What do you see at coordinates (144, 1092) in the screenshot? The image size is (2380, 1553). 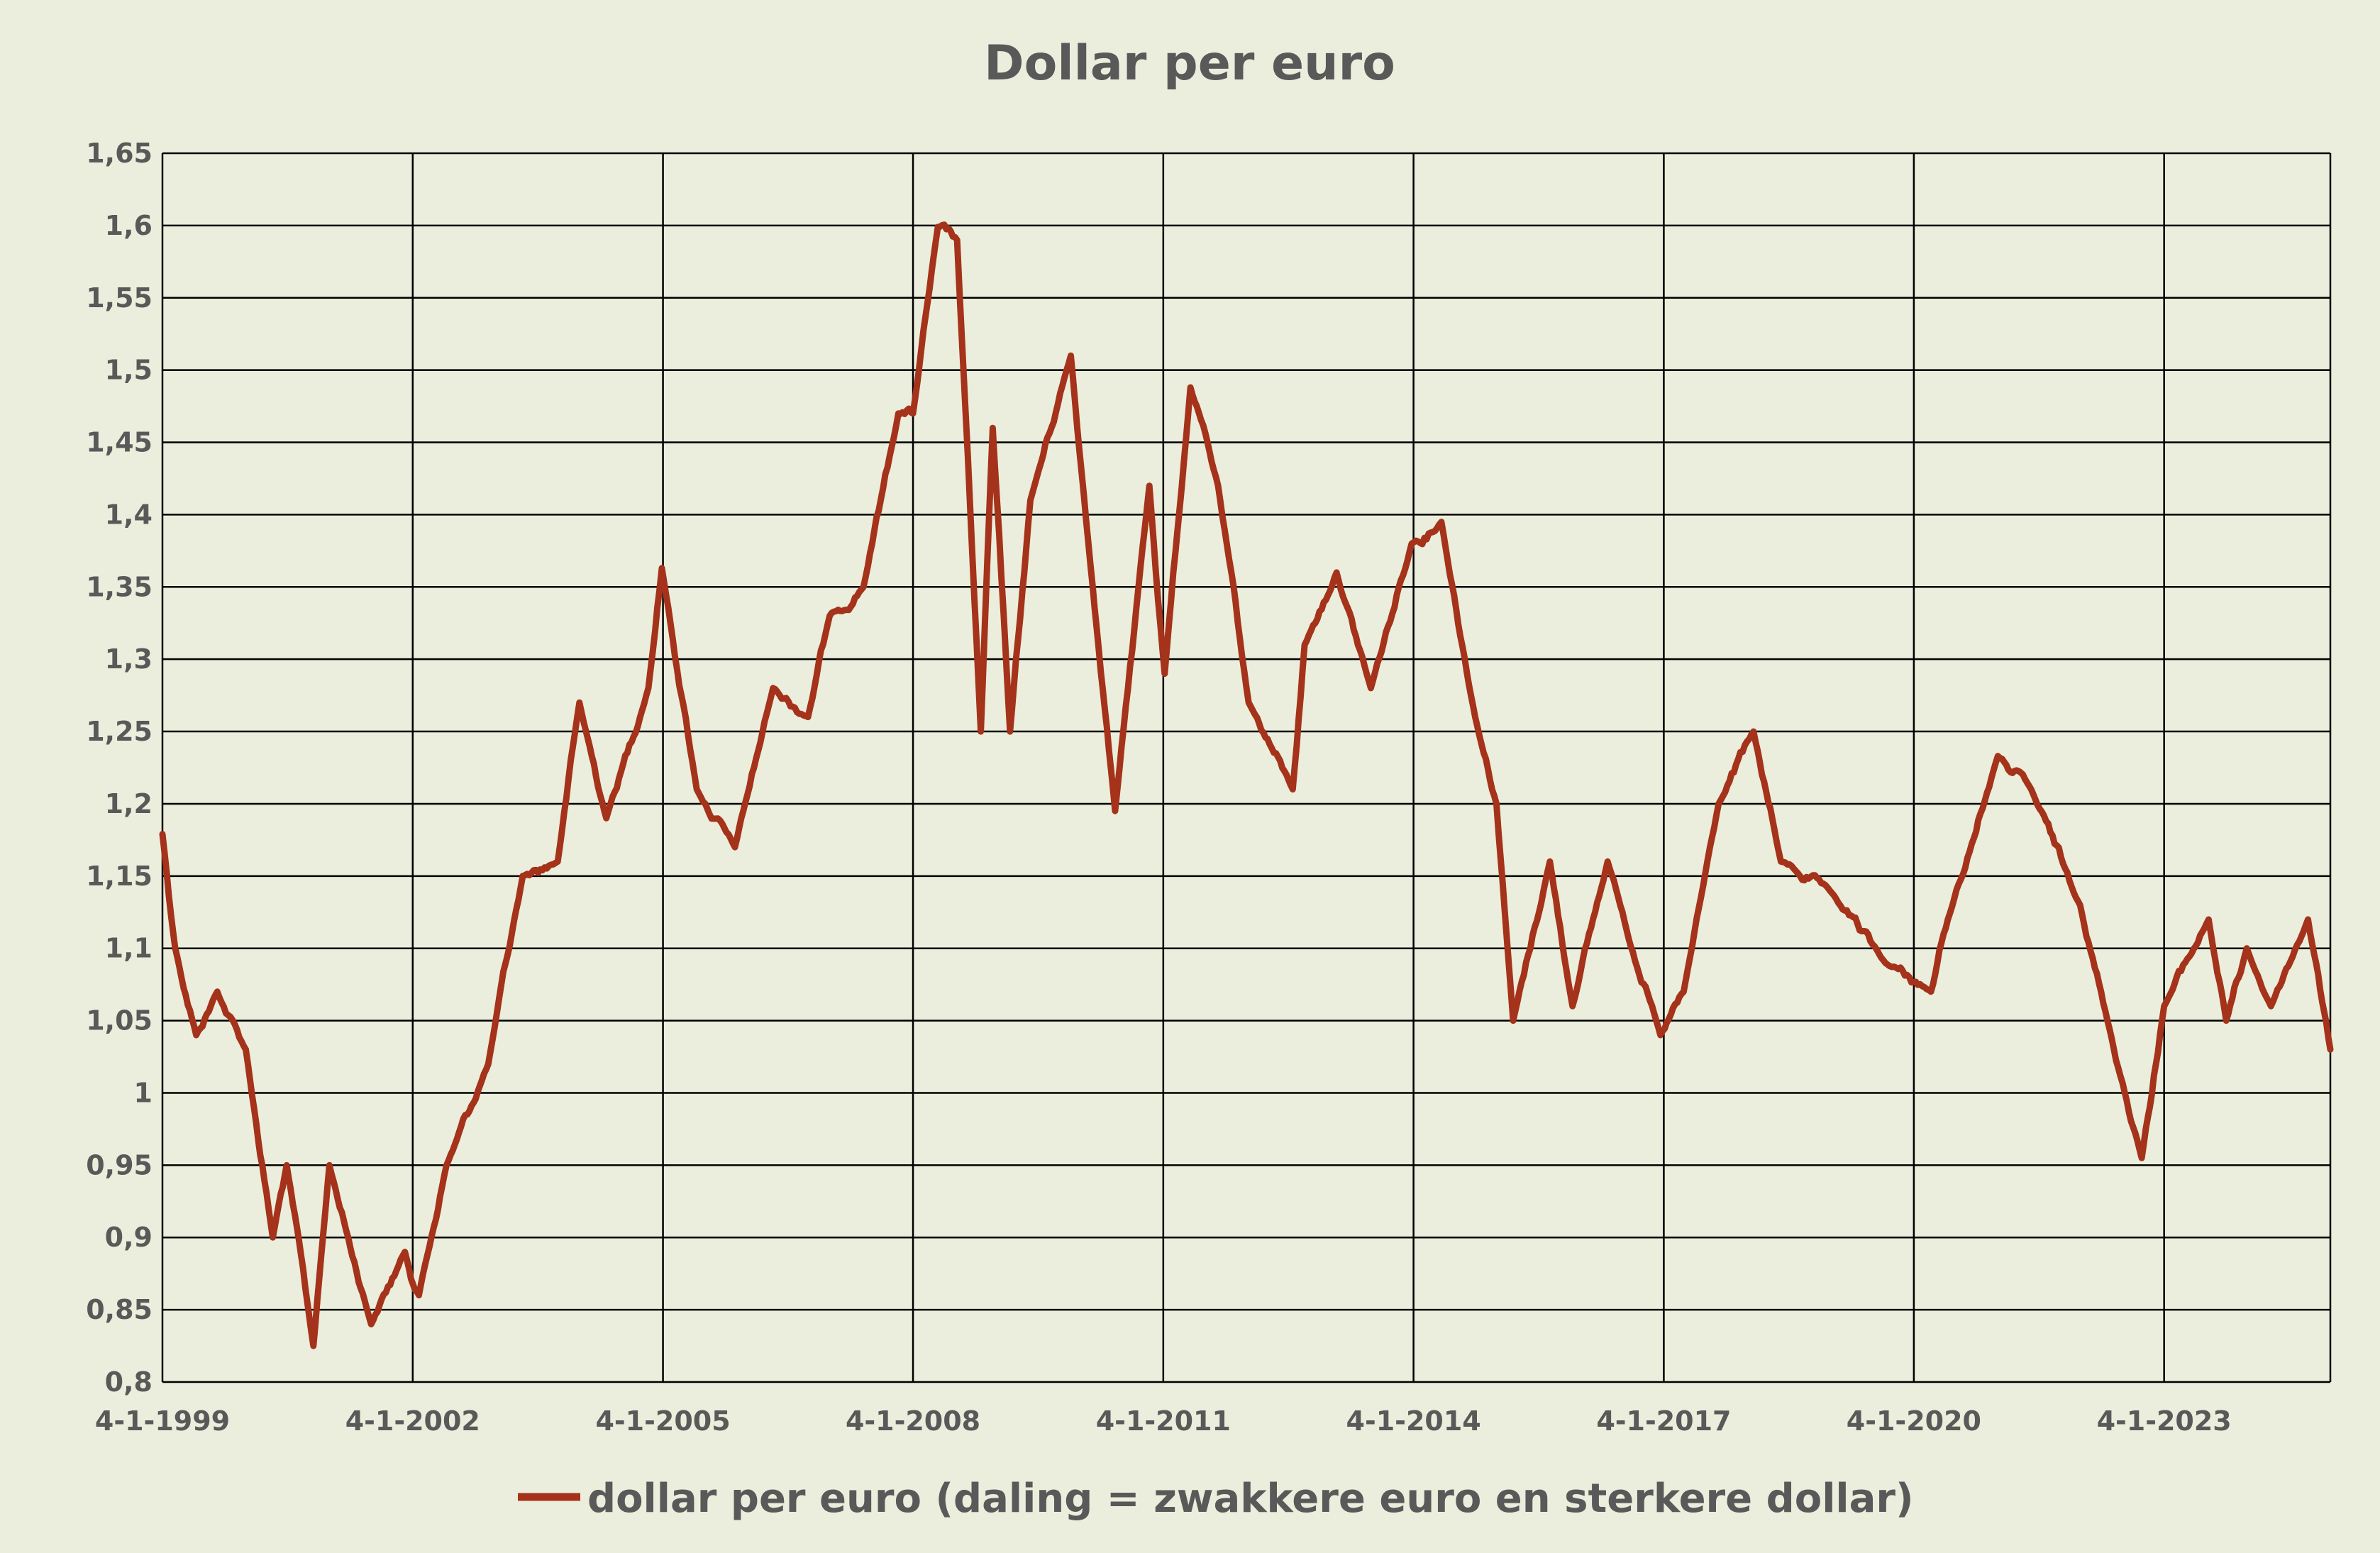 I see `y-tick-label: 1` at bounding box center [144, 1092].